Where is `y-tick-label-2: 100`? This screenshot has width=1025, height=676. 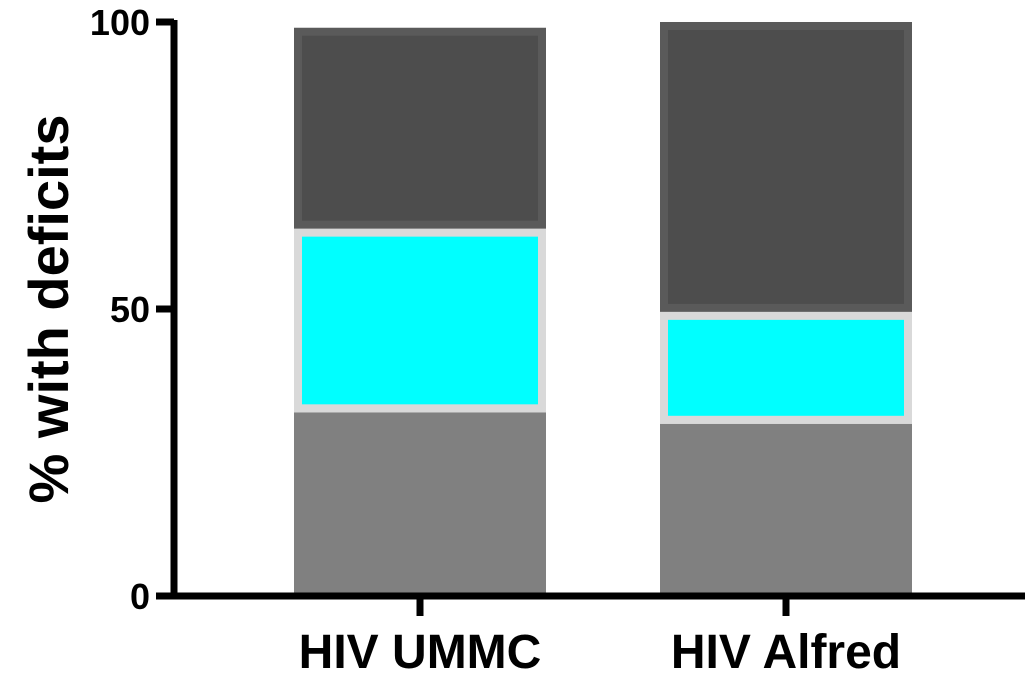
y-tick-label-2: 100 is located at coordinates (120, 22).